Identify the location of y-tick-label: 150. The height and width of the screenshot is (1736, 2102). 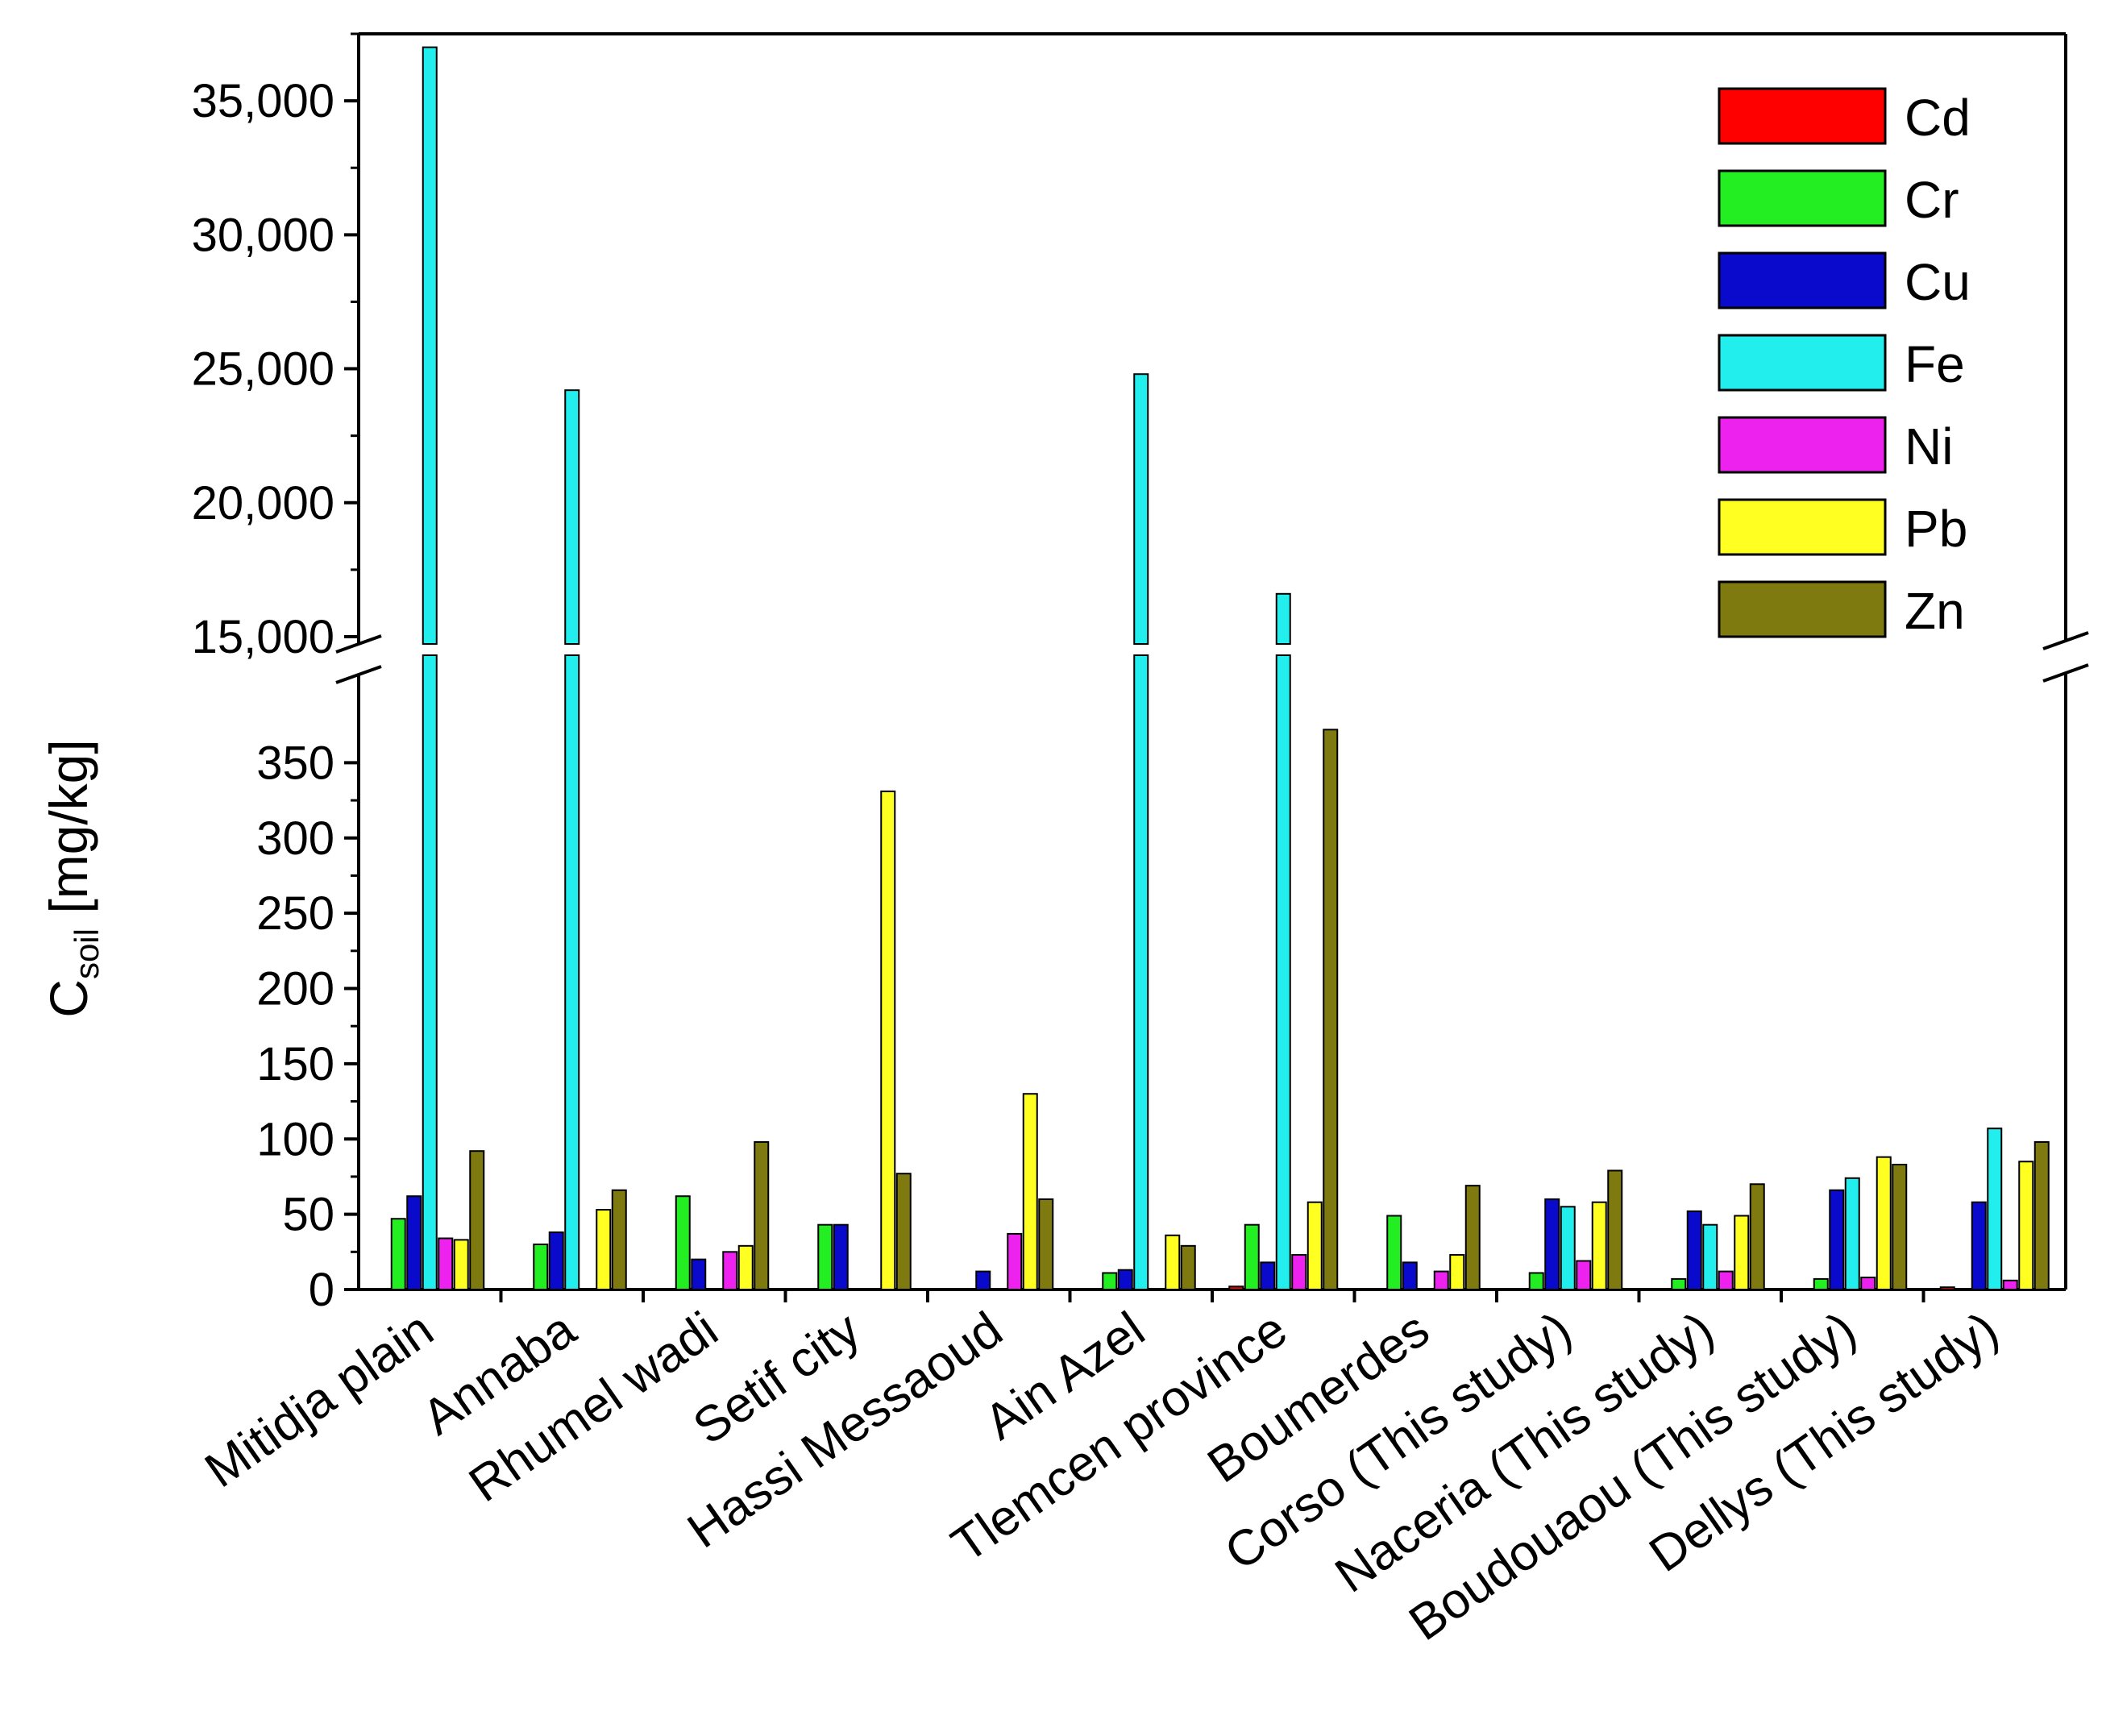
(295, 1064).